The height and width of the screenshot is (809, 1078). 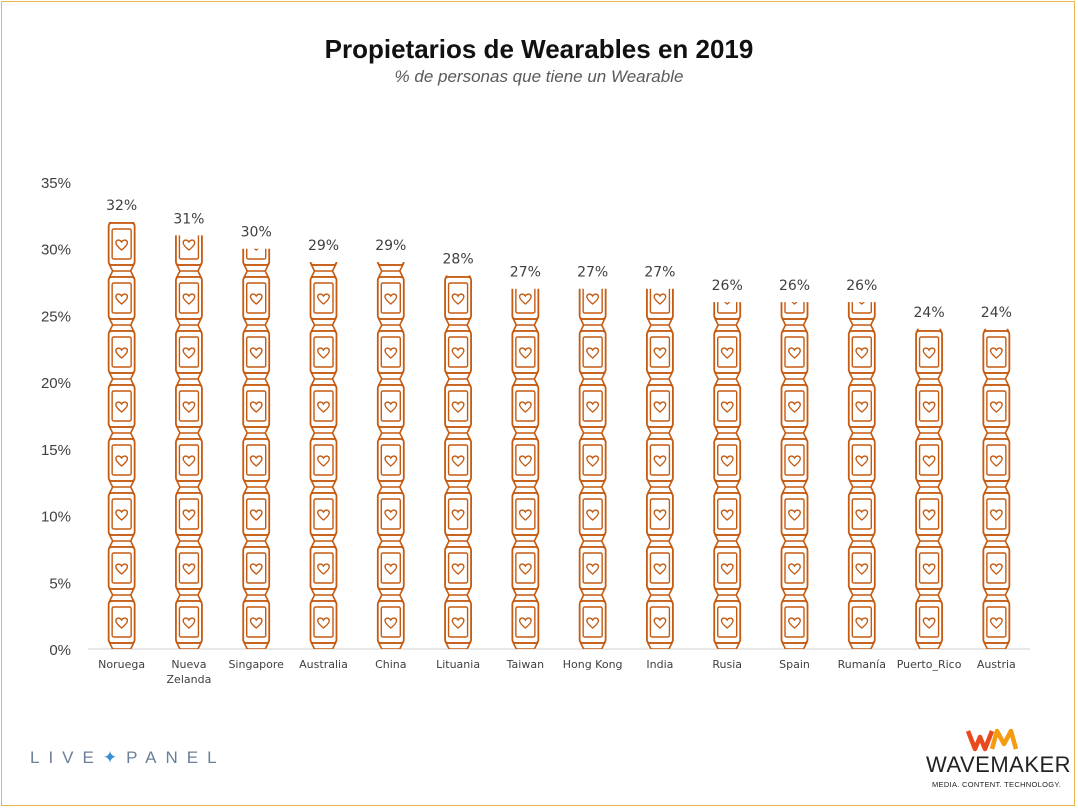 I want to click on y-tick-label: 15%, so click(x=56, y=450).